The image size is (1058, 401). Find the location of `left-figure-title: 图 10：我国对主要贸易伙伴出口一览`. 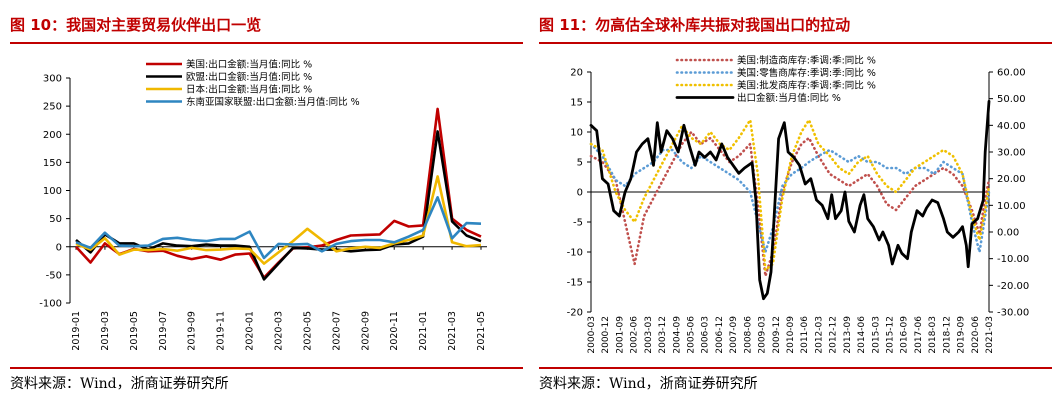

left-figure-title: 图 10：我国对主要贸易伙伴出口一览 is located at coordinates (136, 25).